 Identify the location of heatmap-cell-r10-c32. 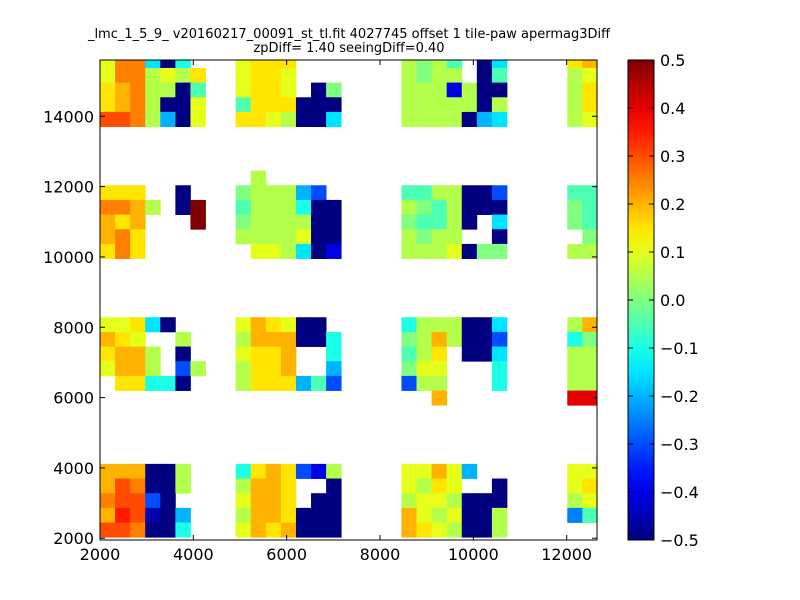
(590, 251).